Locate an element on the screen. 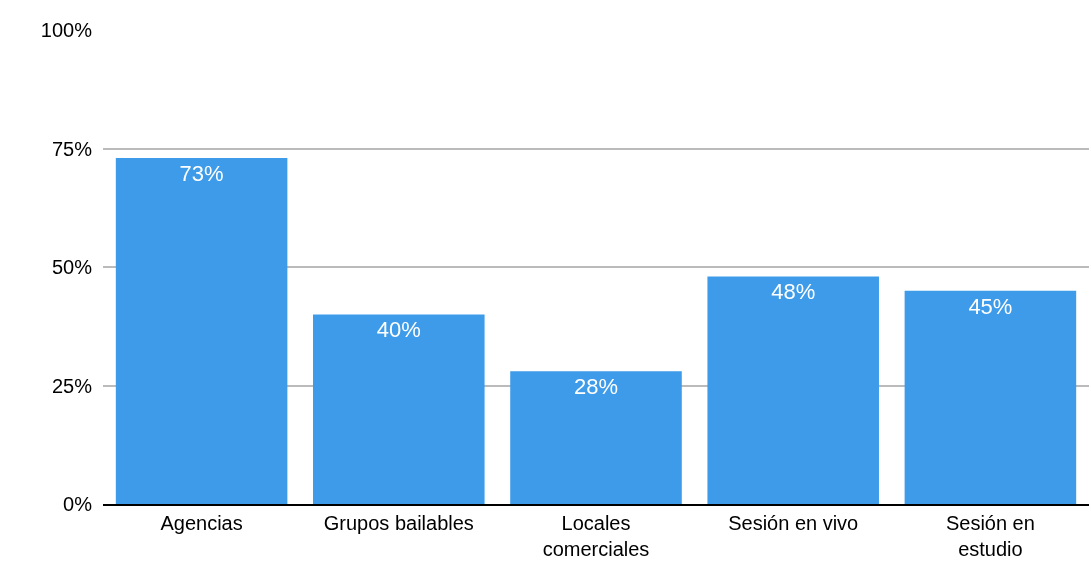 The image size is (1091, 567). data-label: 73% is located at coordinates (201, 173).